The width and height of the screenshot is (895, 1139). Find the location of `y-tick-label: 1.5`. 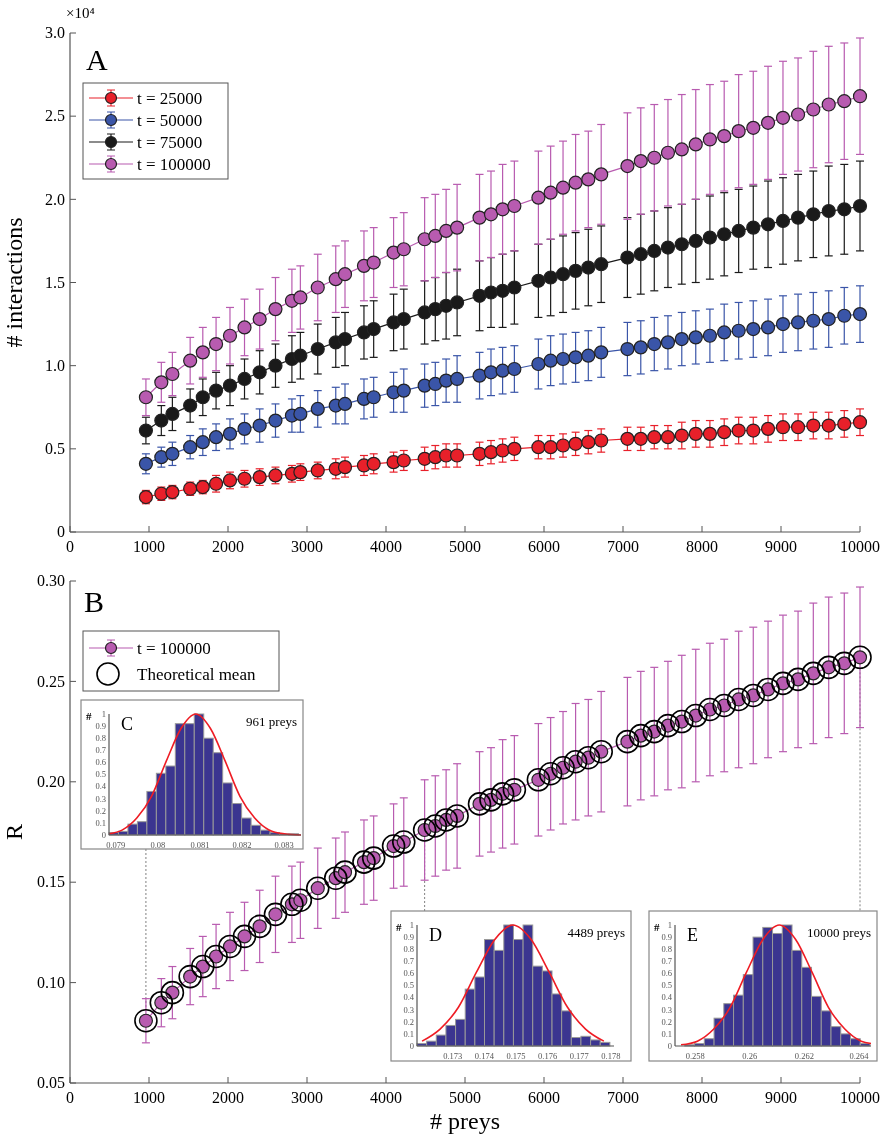

y-tick-label: 1.5 is located at coordinates (55, 282).